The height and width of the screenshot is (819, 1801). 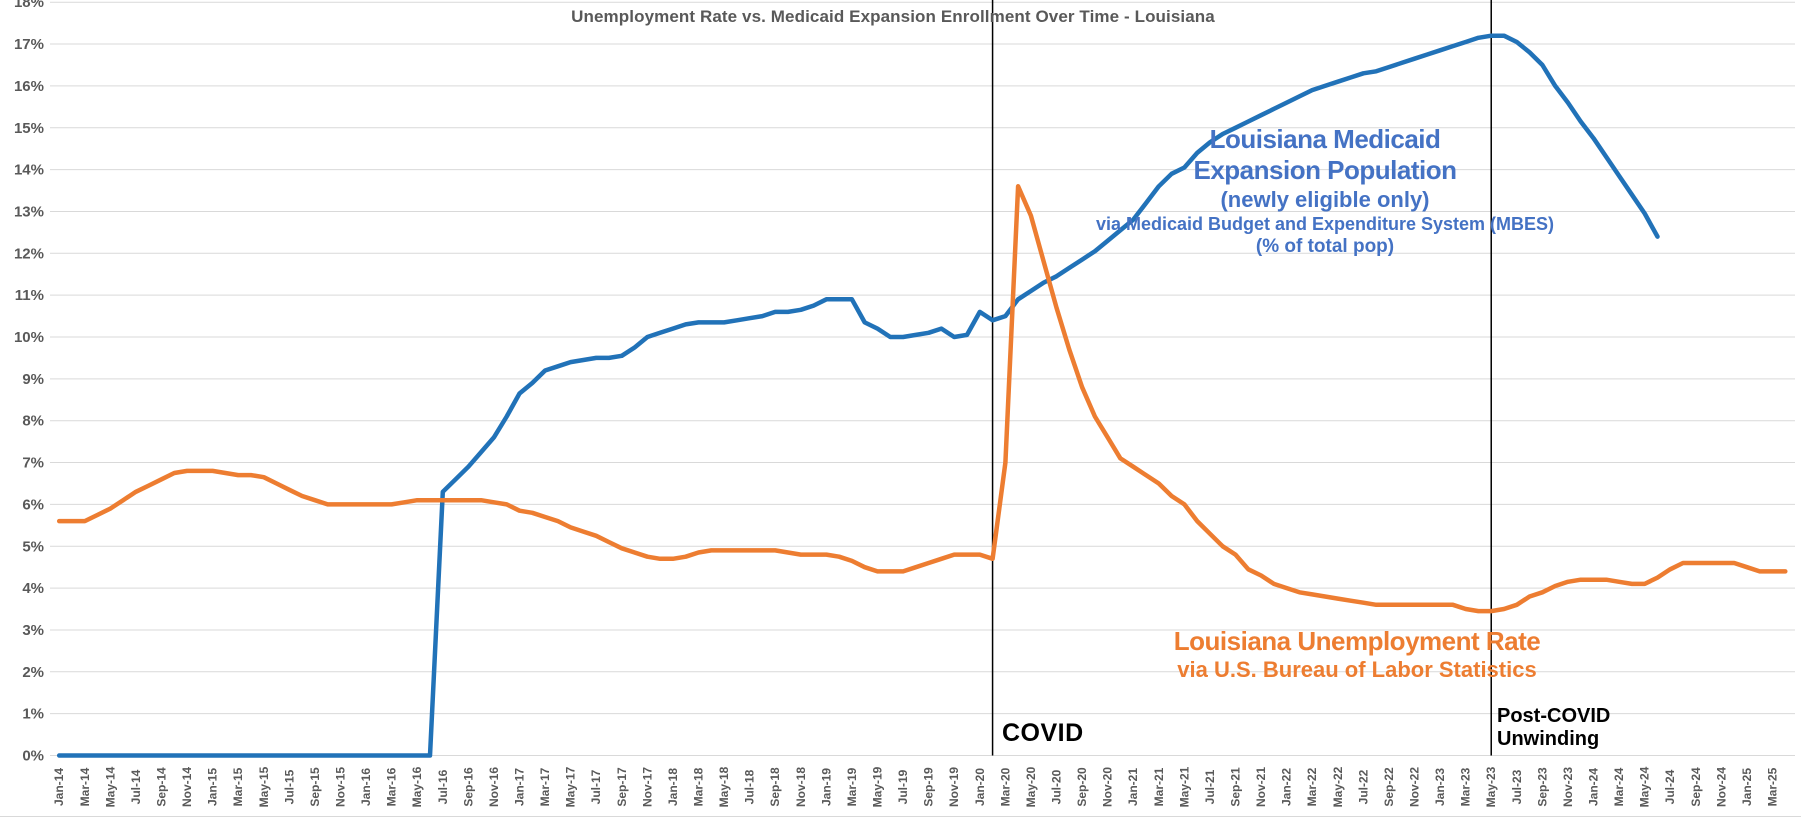 I want to click on x-axis-label: Nov-24, so click(x=1721, y=787).